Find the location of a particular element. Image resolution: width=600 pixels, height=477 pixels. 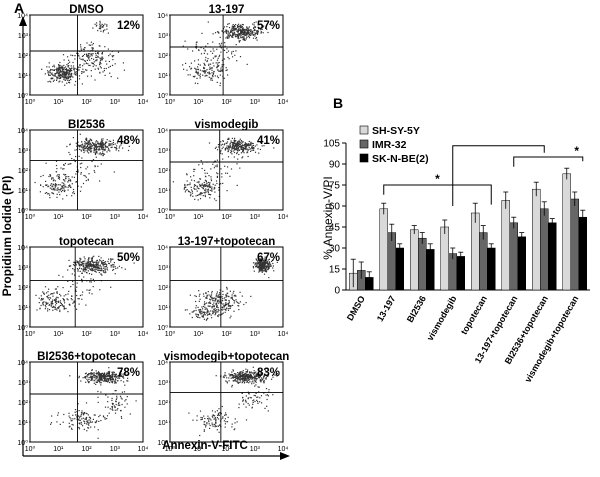

flow-x-tick-label: 10⁰ is located at coordinates (170, 449).